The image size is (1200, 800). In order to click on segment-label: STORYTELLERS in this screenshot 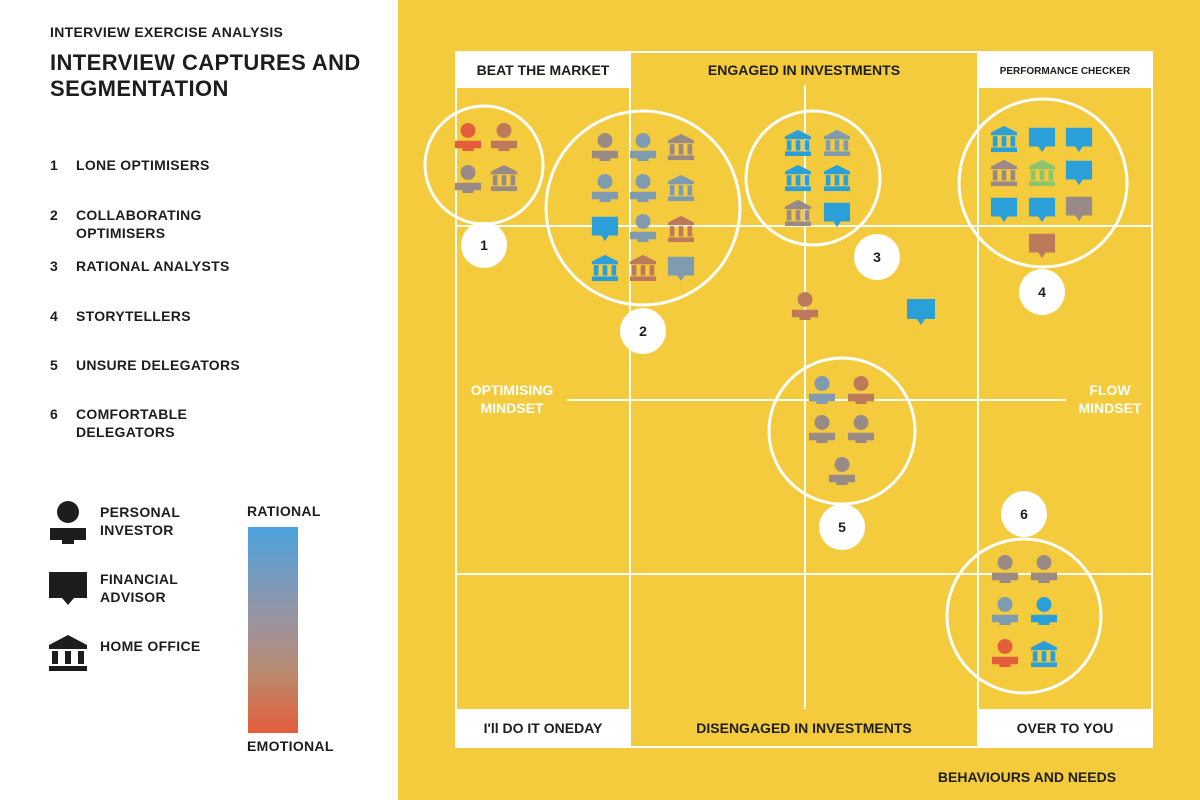, I will do `click(133, 316)`.